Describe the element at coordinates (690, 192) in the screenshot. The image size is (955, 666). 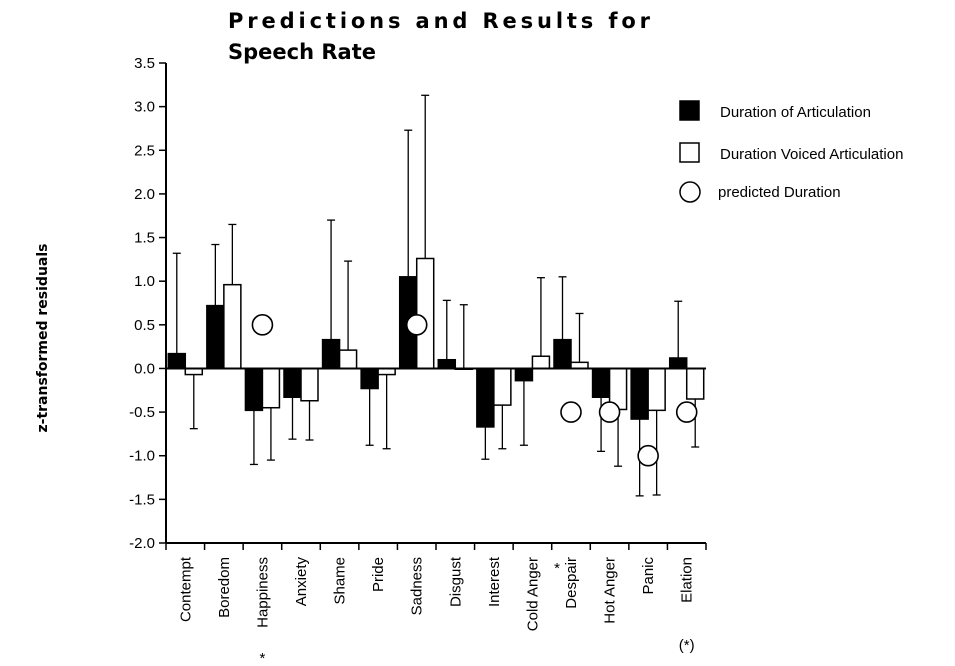
I see `legend-circle-predicted` at that location.